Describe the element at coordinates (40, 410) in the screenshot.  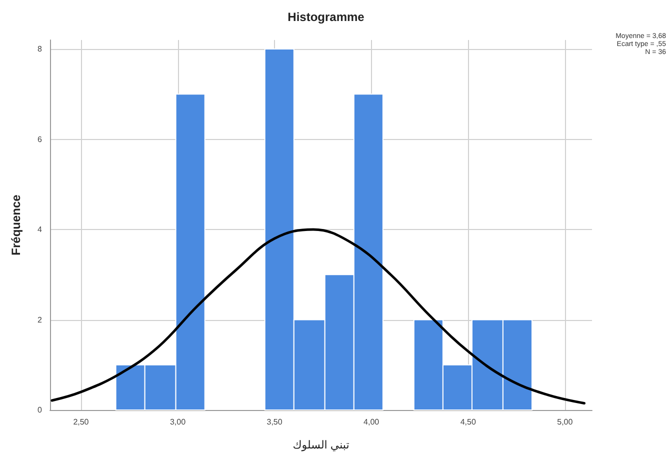
I see `y-tick-label: 0` at that location.